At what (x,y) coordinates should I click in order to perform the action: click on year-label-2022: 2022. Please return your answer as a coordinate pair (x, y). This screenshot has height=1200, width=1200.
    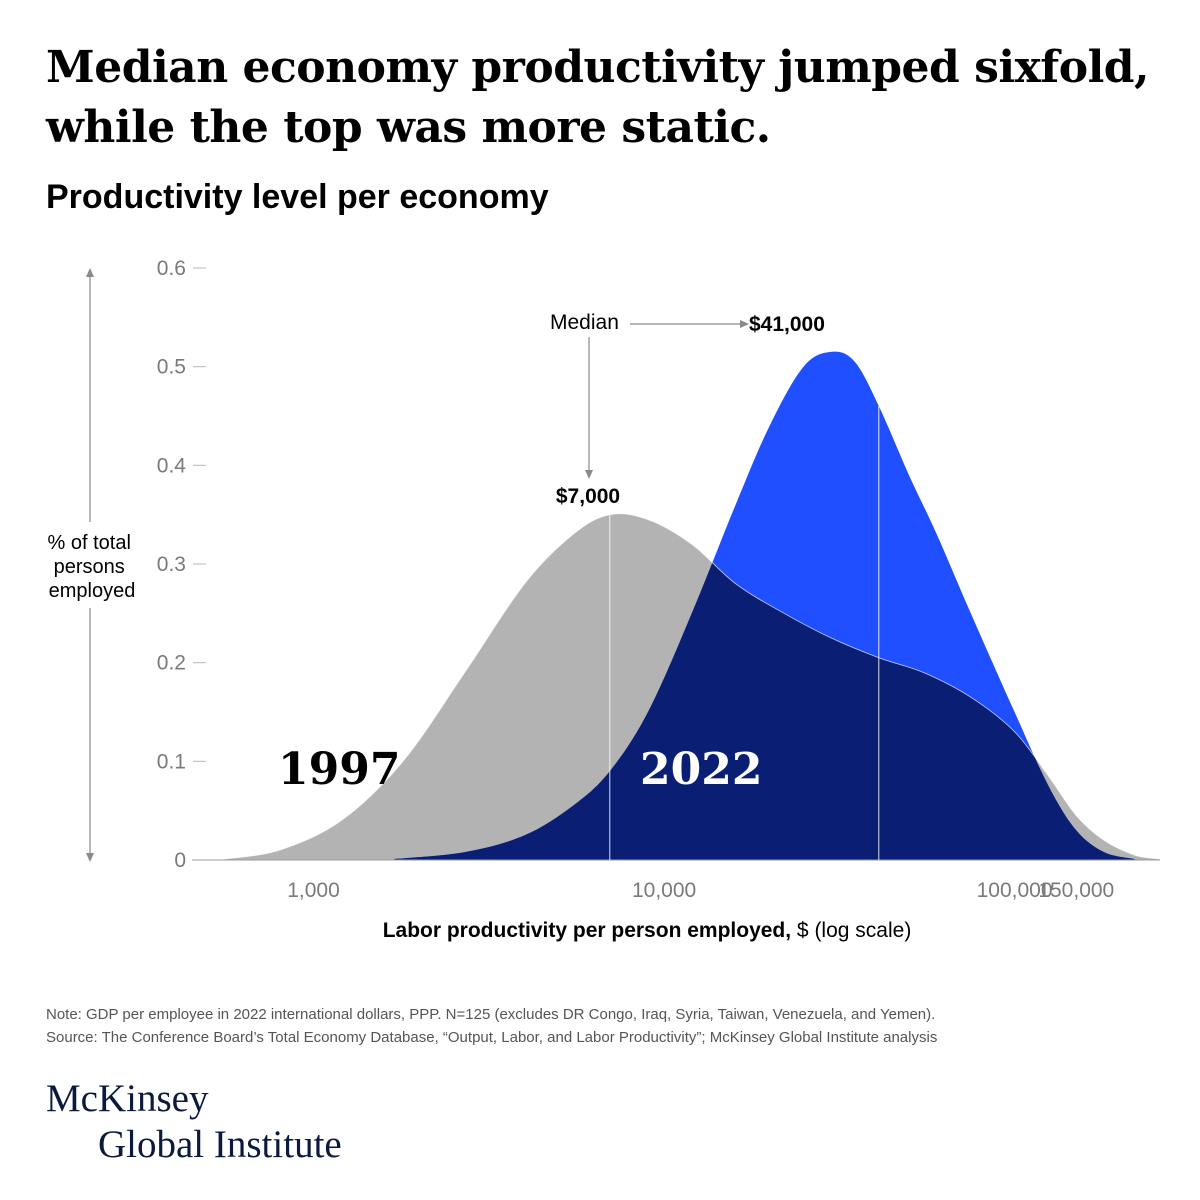
    Looking at the image, I should click on (701, 769).